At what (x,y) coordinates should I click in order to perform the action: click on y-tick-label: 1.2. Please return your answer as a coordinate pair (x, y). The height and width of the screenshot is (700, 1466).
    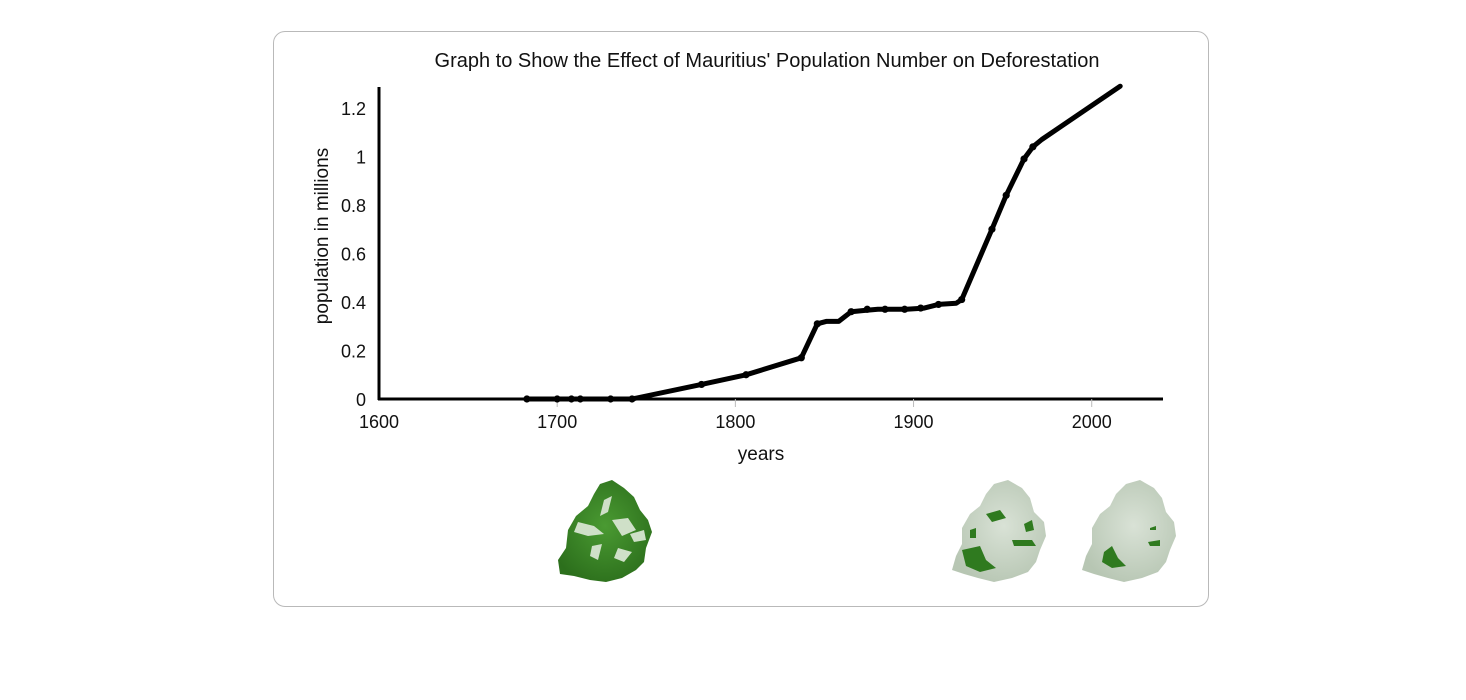
    Looking at the image, I should click on (353, 109).